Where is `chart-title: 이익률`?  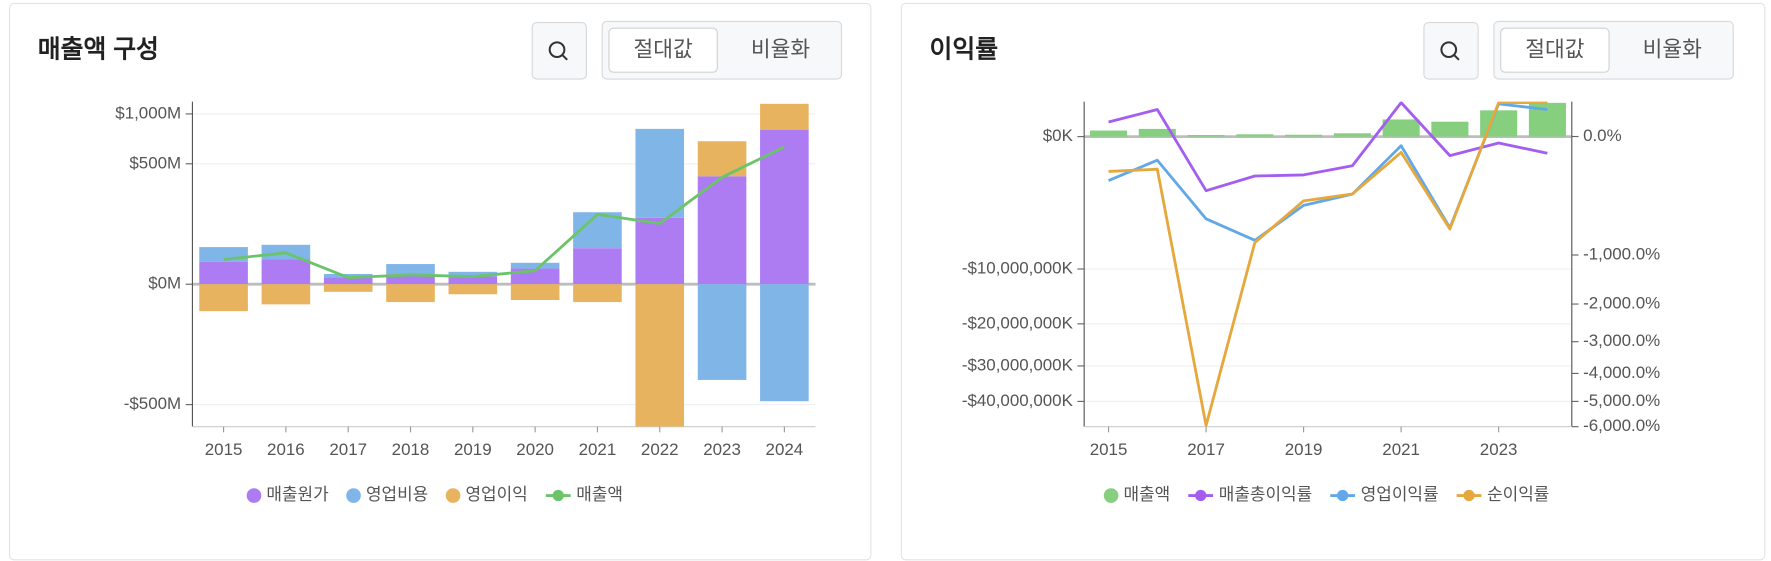
chart-title: 이익률 is located at coordinates (964, 49).